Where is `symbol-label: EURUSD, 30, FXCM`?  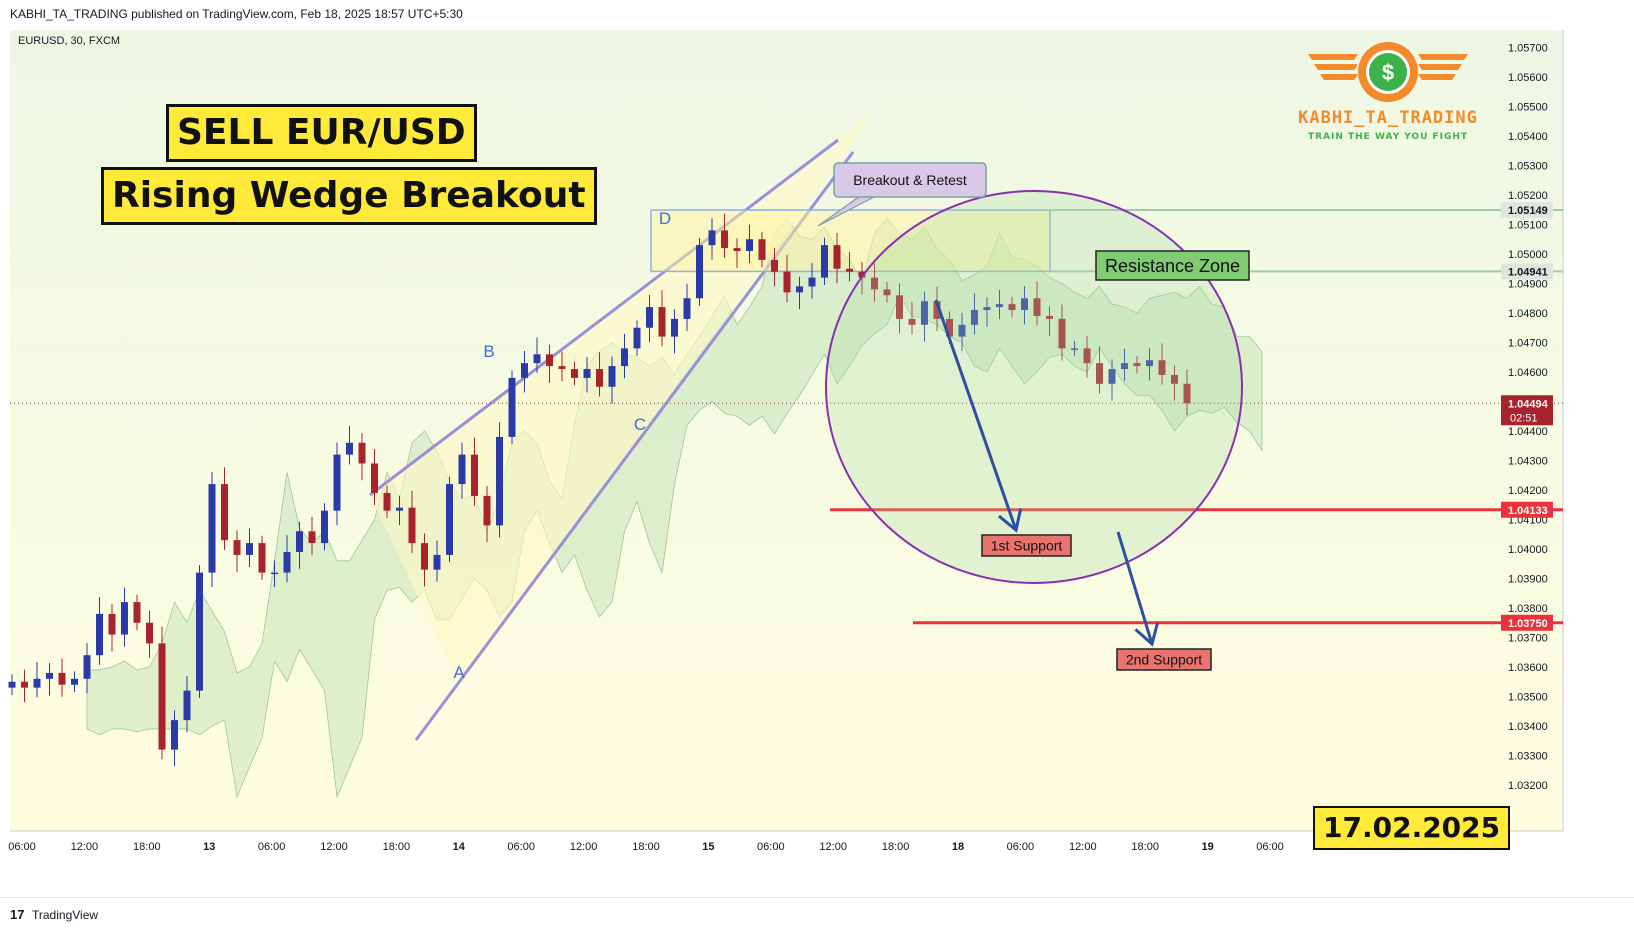
symbol-label: EURUSD, 30, FXCM is located at coordinates (69, 41).